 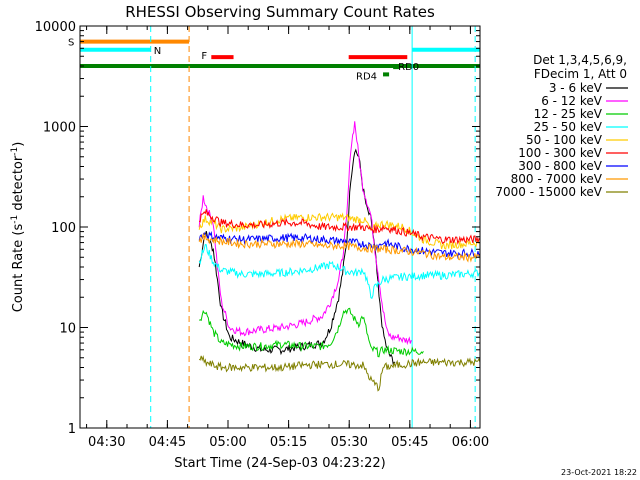 I want to click on legend-label-6: 300 - 800 keV, so click(x=560, y=166).